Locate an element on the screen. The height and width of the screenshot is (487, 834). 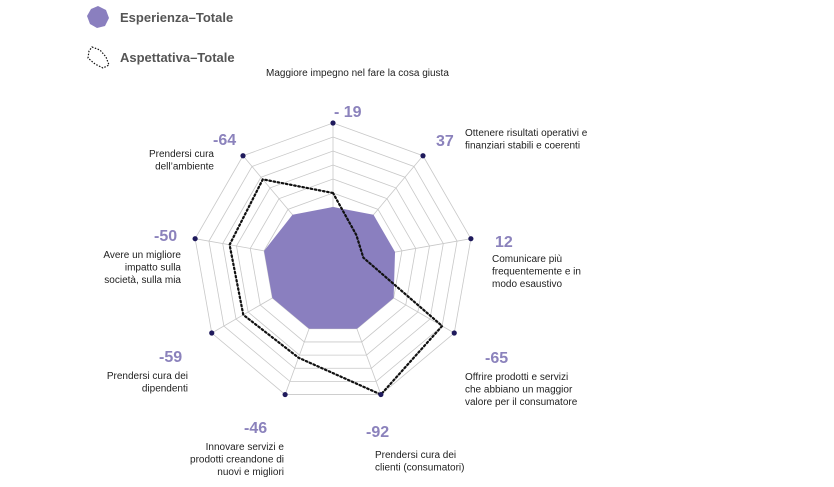
value-label: -59 is located at coordinates (170, 357).